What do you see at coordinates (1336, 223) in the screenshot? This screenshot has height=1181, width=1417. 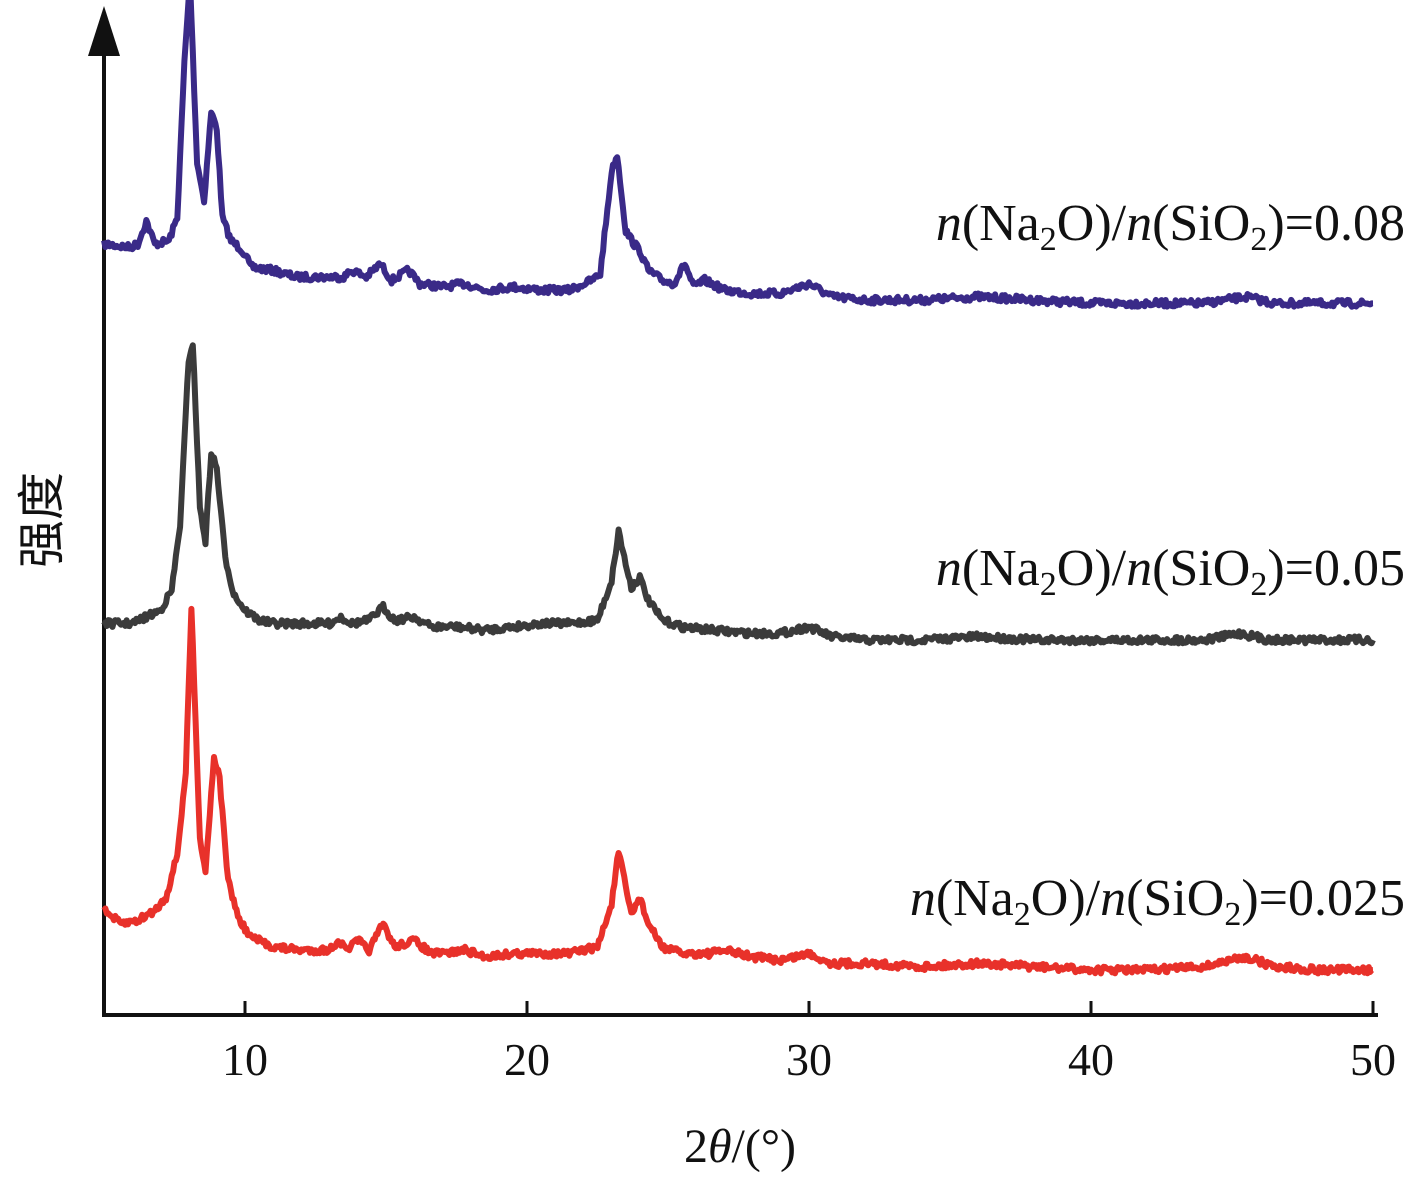 I see `series-label-part: )=0.08` at bounding box center [1336, 223].